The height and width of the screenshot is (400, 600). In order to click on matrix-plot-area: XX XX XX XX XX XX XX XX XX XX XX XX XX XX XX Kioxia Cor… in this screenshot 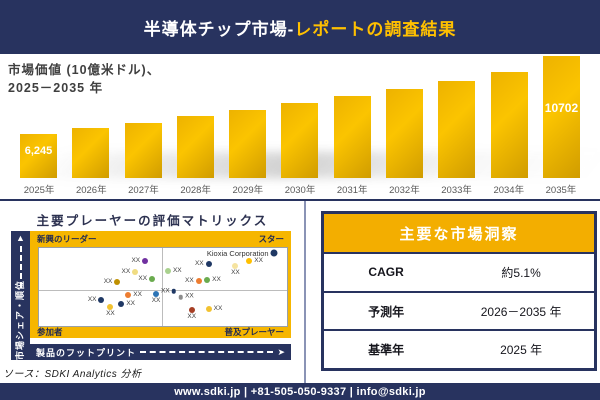, I will do `click(163, 287)`.